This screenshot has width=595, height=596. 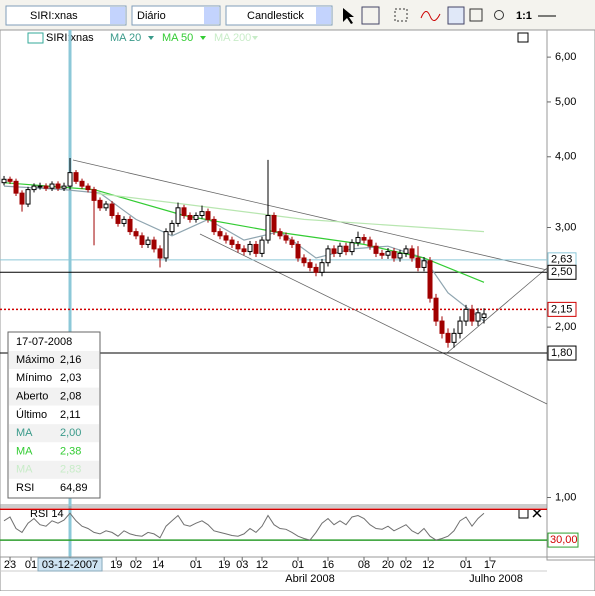 What do you see at coordinates (70, 470) in the screenshot?
I see `info-value: 2,83` at bounding box center [70, 470].